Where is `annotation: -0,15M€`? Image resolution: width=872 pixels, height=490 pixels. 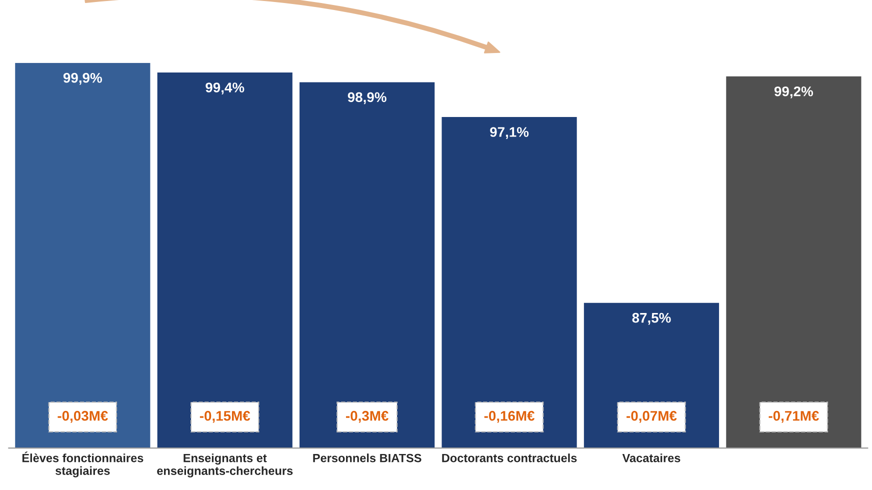
annotation: -0,15M€ is located at coordinates (225, 416).